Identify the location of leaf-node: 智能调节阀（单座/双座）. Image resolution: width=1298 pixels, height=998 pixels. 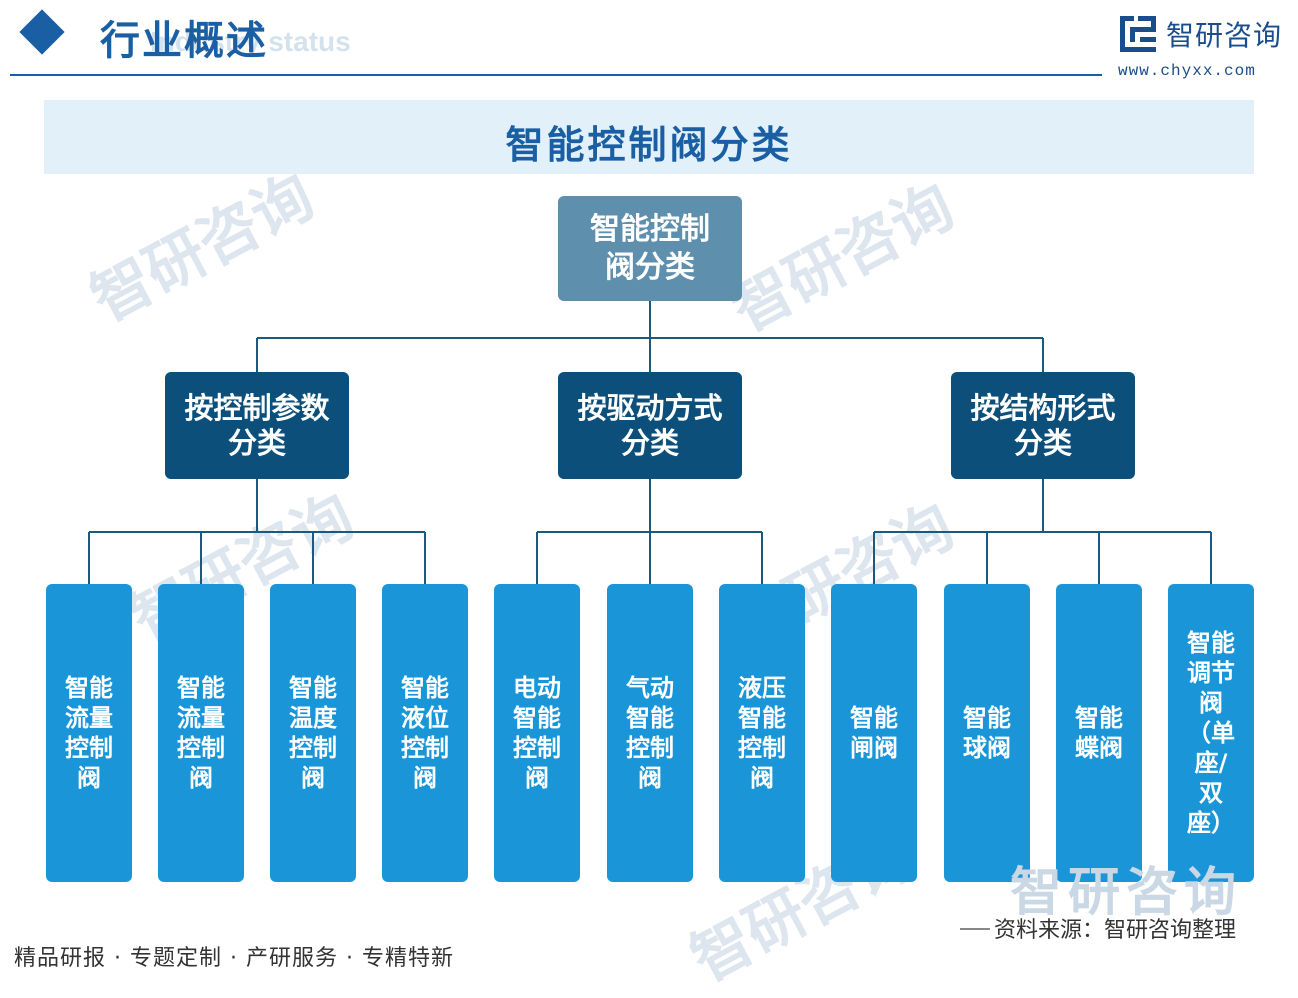
(1211, 733).